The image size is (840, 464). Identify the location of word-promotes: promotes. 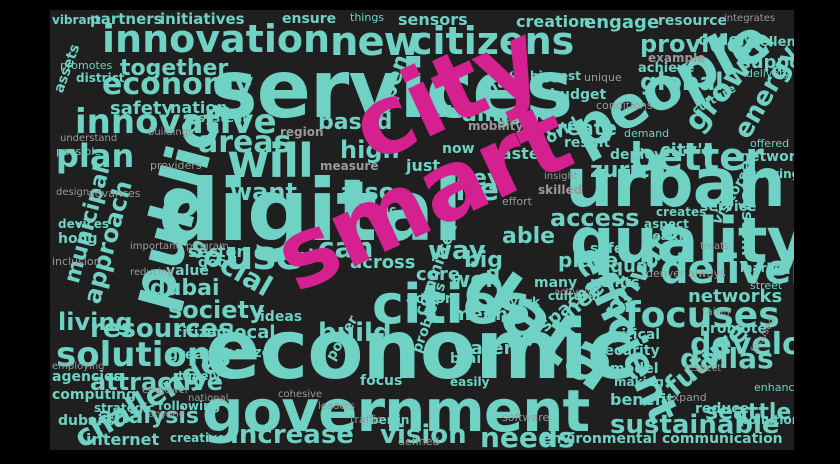
(86, 65).